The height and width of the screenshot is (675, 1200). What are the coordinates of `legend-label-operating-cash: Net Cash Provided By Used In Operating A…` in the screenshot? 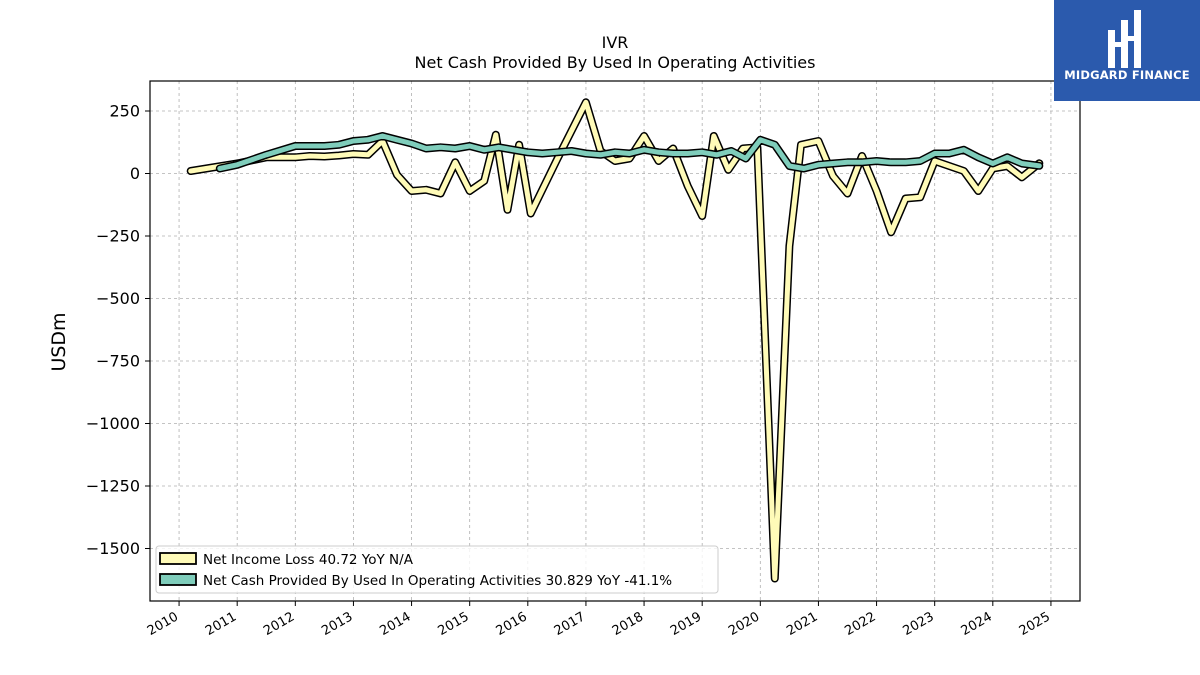 It's located at (437, 581).